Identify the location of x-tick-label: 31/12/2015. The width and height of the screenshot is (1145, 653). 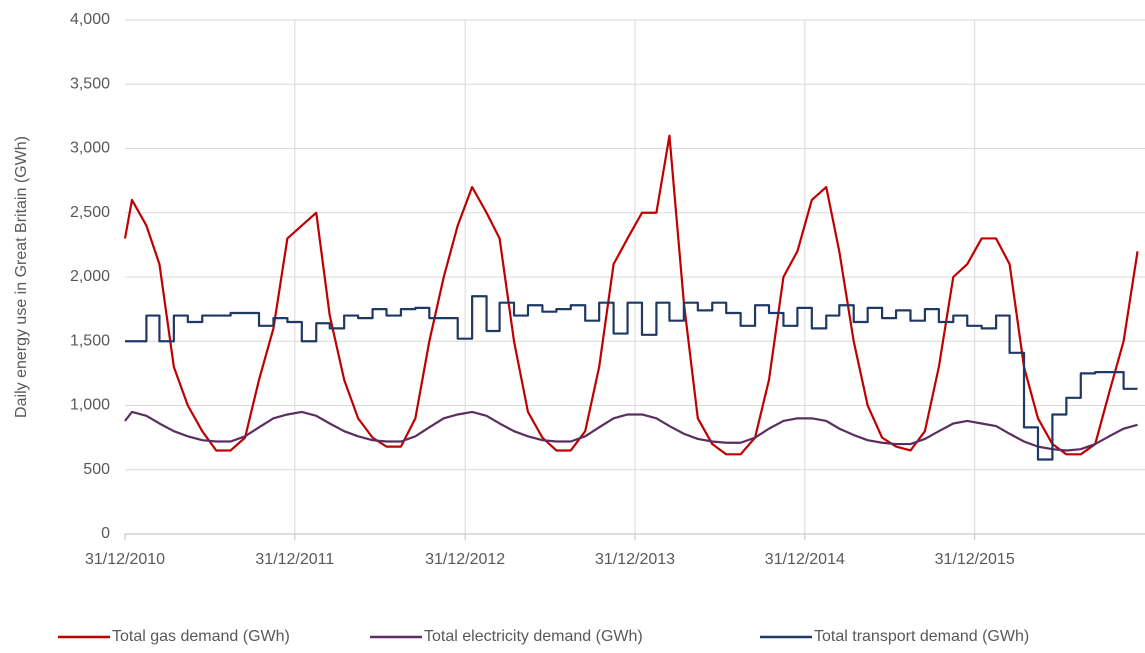
(975, 559).